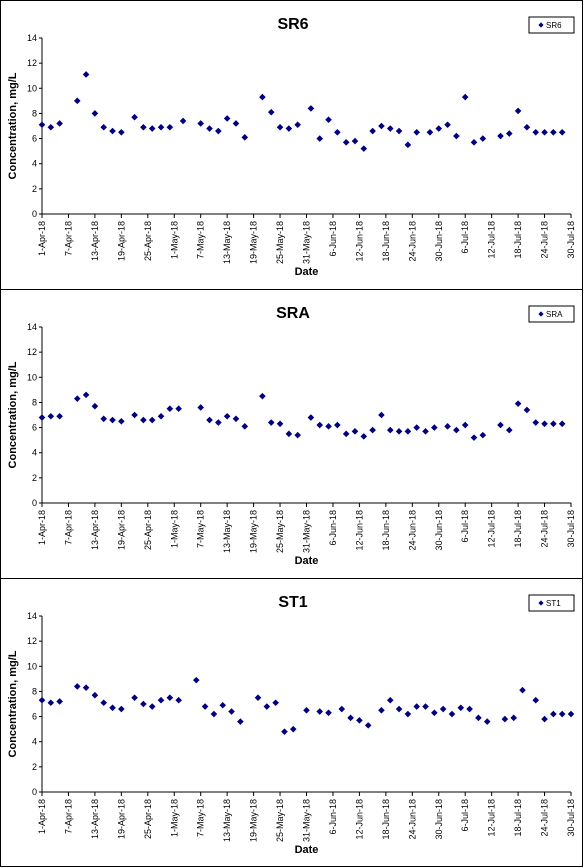 This screenshot has width=585, height=868. I want to click on chart-title: SR6, so click(292, 24).